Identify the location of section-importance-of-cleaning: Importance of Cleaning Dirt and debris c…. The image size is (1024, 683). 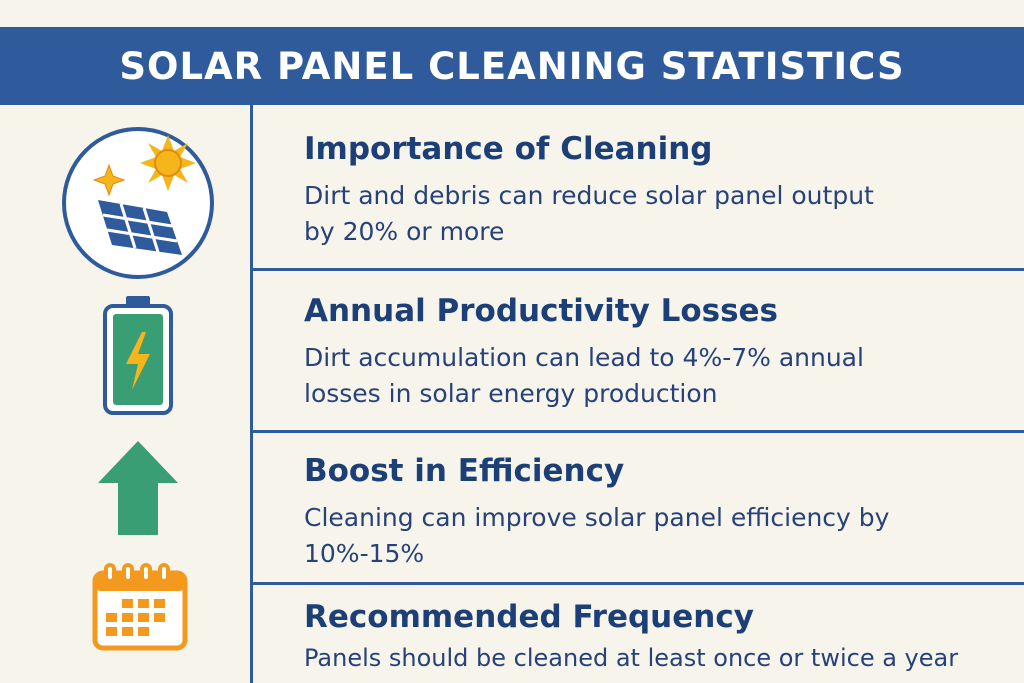
(654, 190).